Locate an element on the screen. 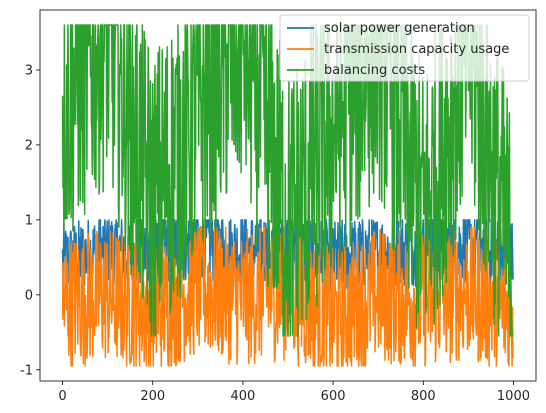 This screenshot has width=546, height=413. legend-box is located at coordinates (404, 48).